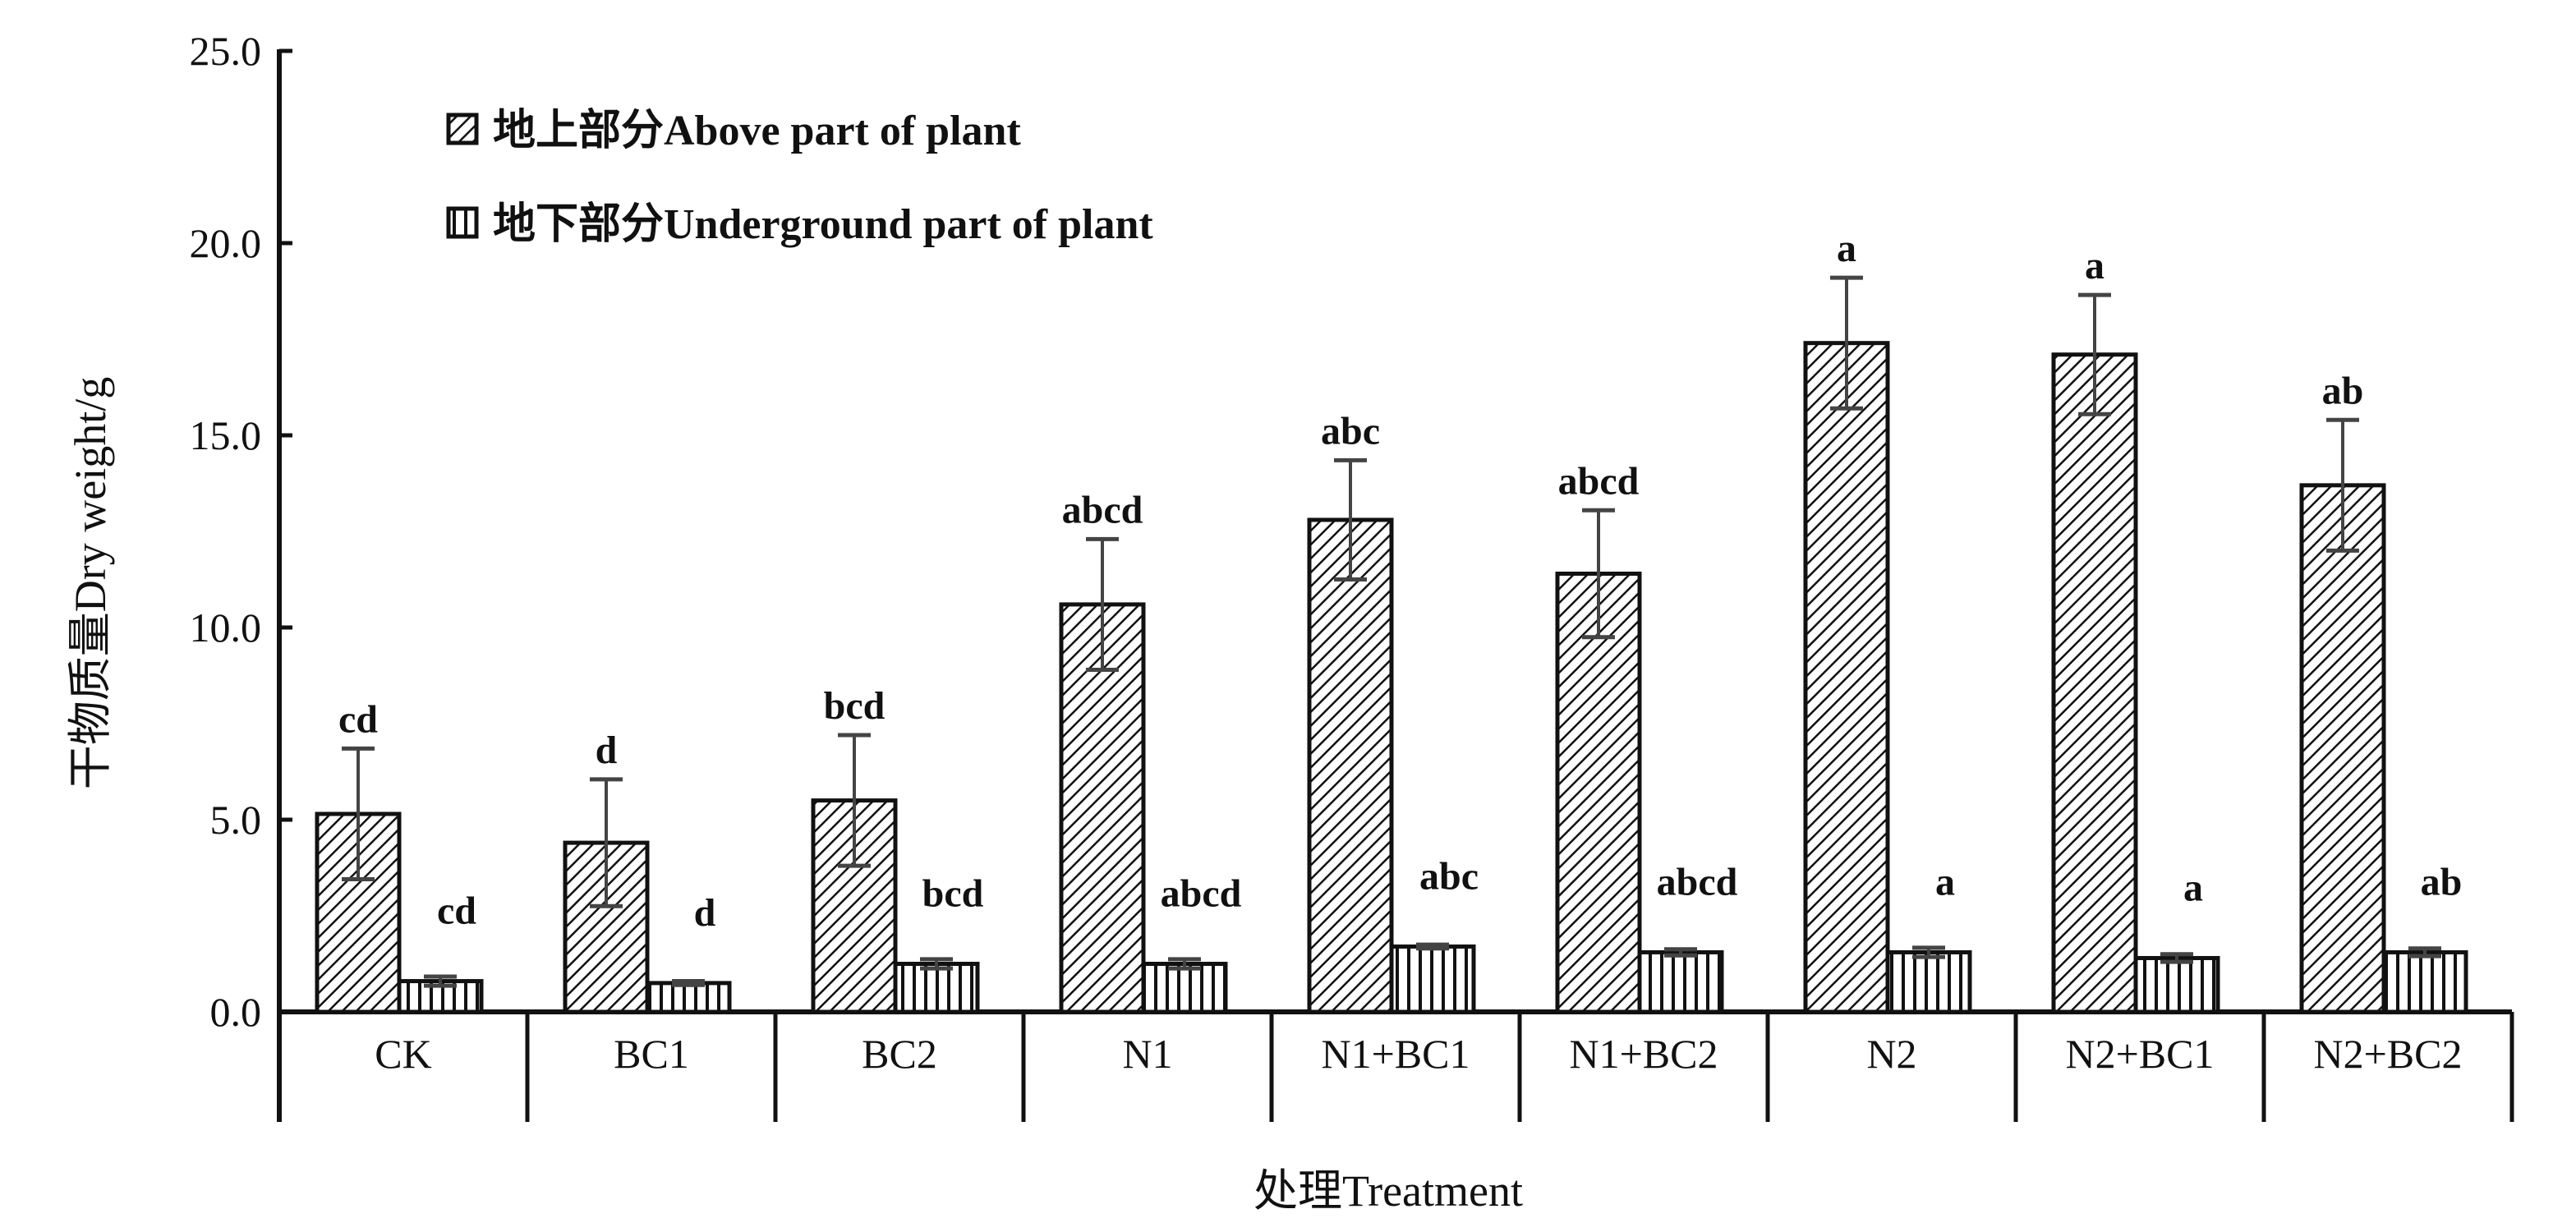 This screenshot has height=1232, width=2576. What do you see at coordinates (462, 222) in the screenshot?
I see `legend-swatch-under` at bounding box center [462, 222].